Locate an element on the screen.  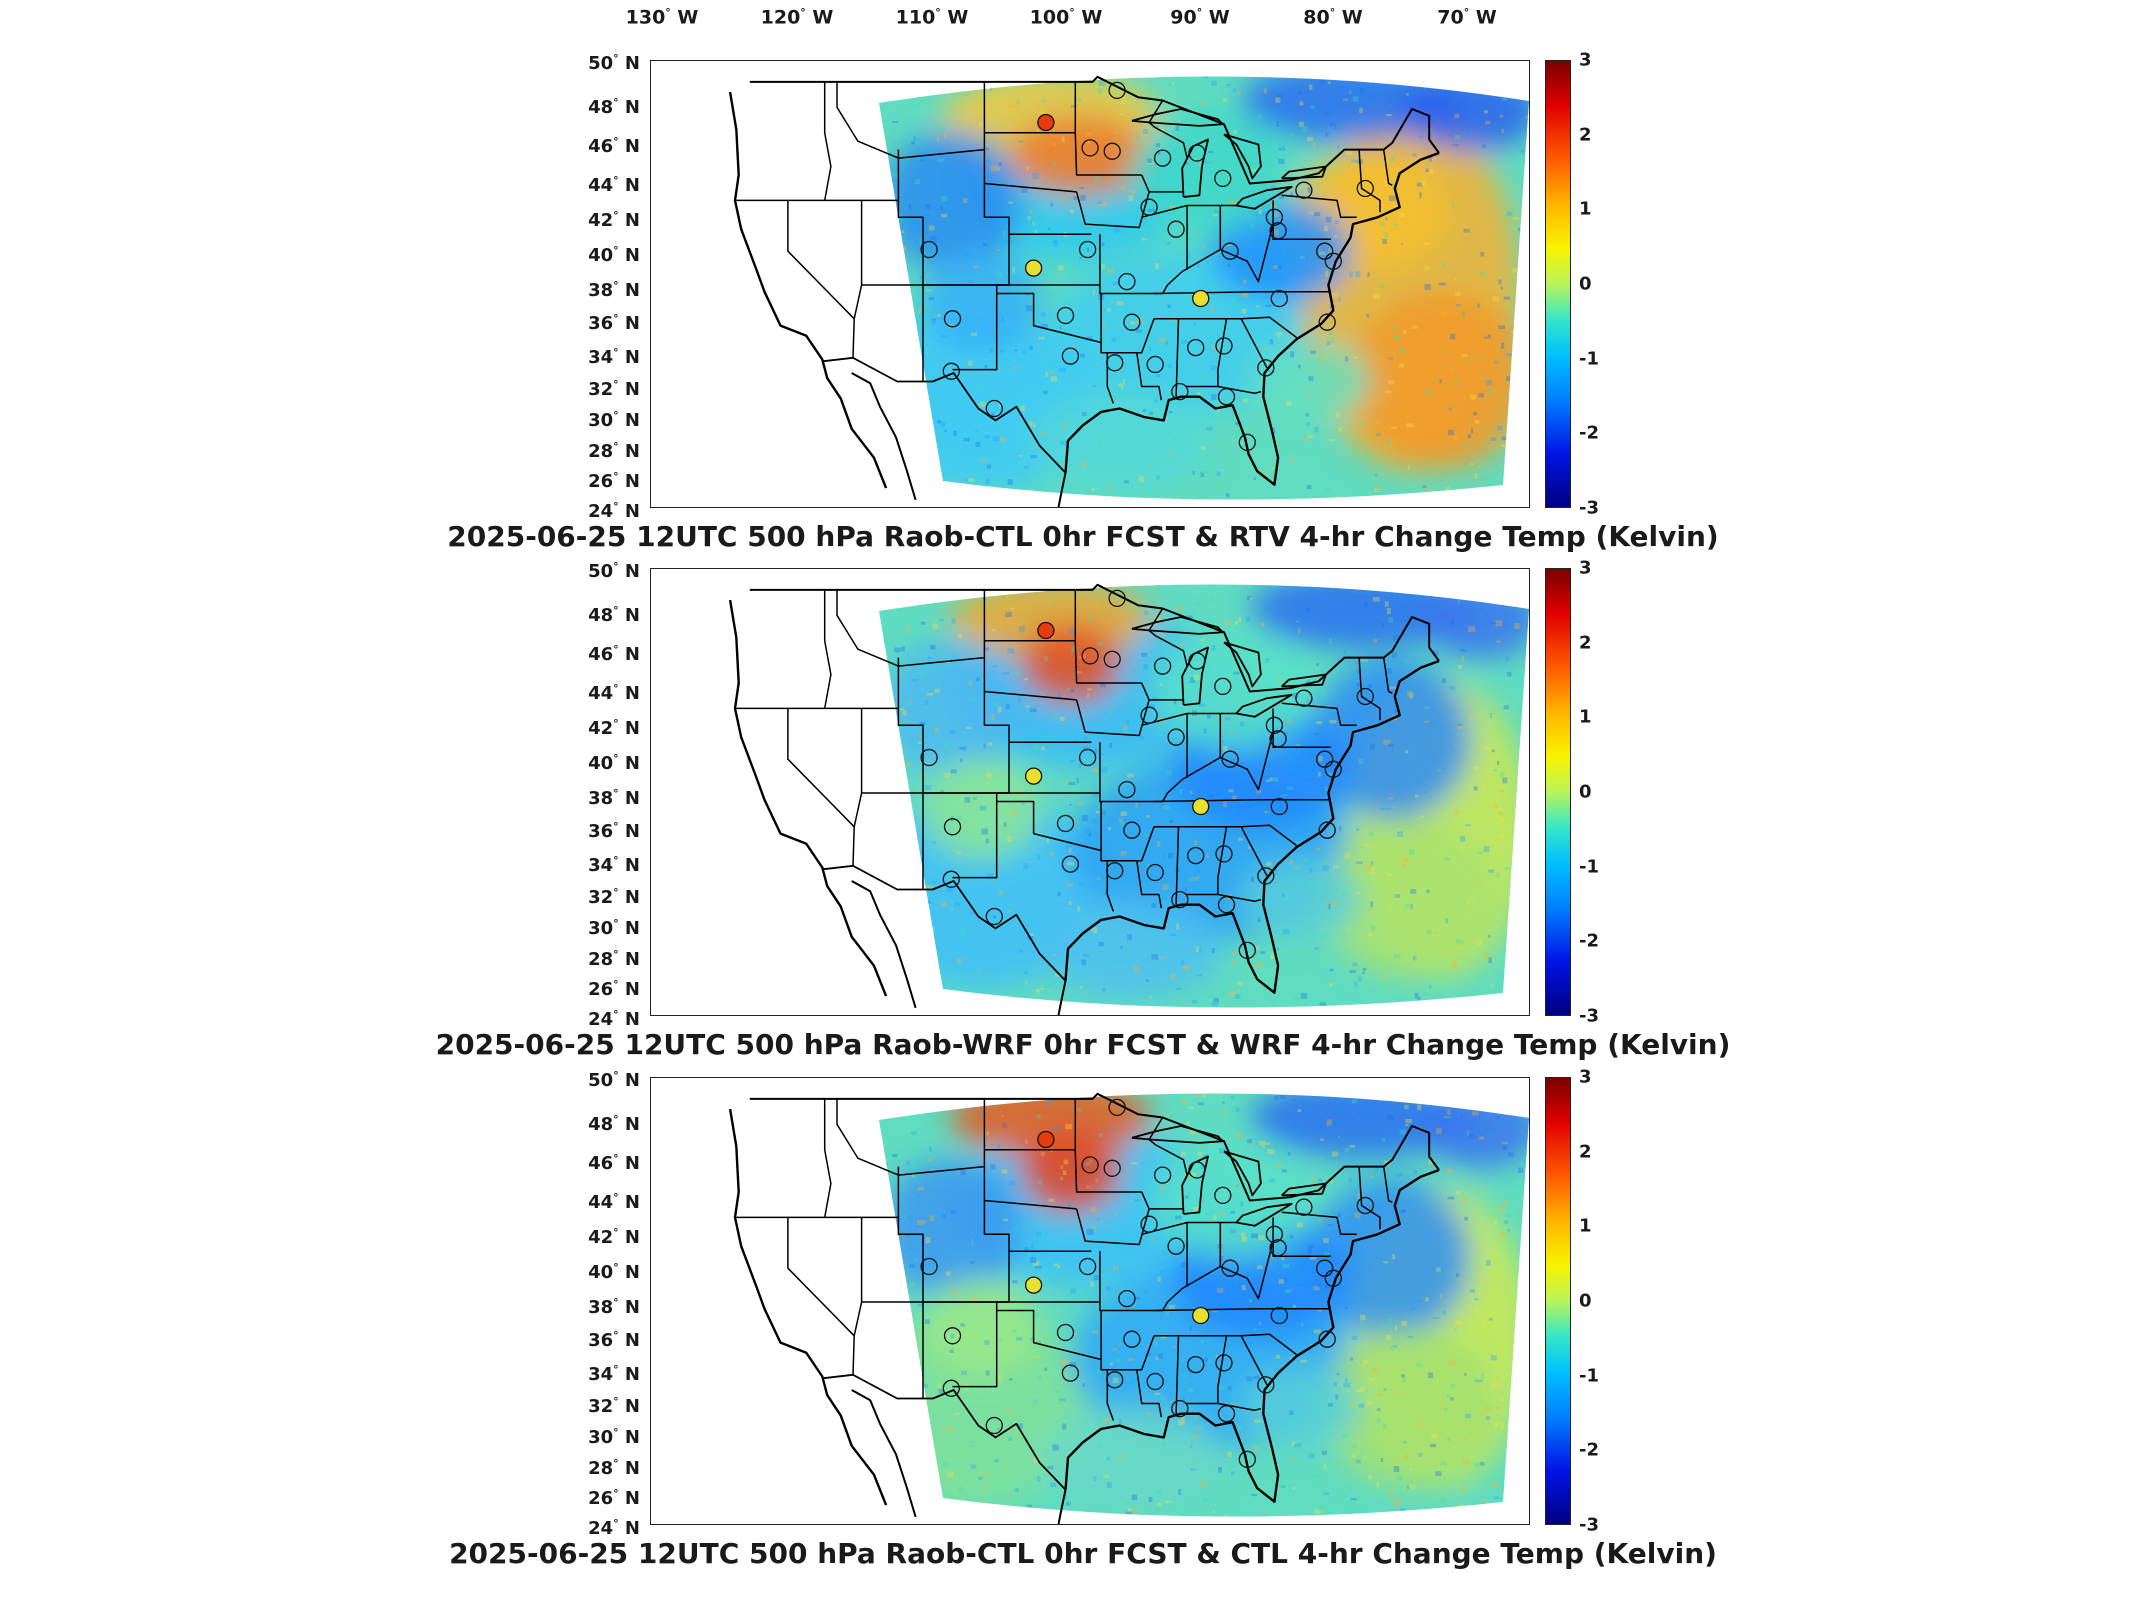
raob-stations is located at coordinates (1147, 266).